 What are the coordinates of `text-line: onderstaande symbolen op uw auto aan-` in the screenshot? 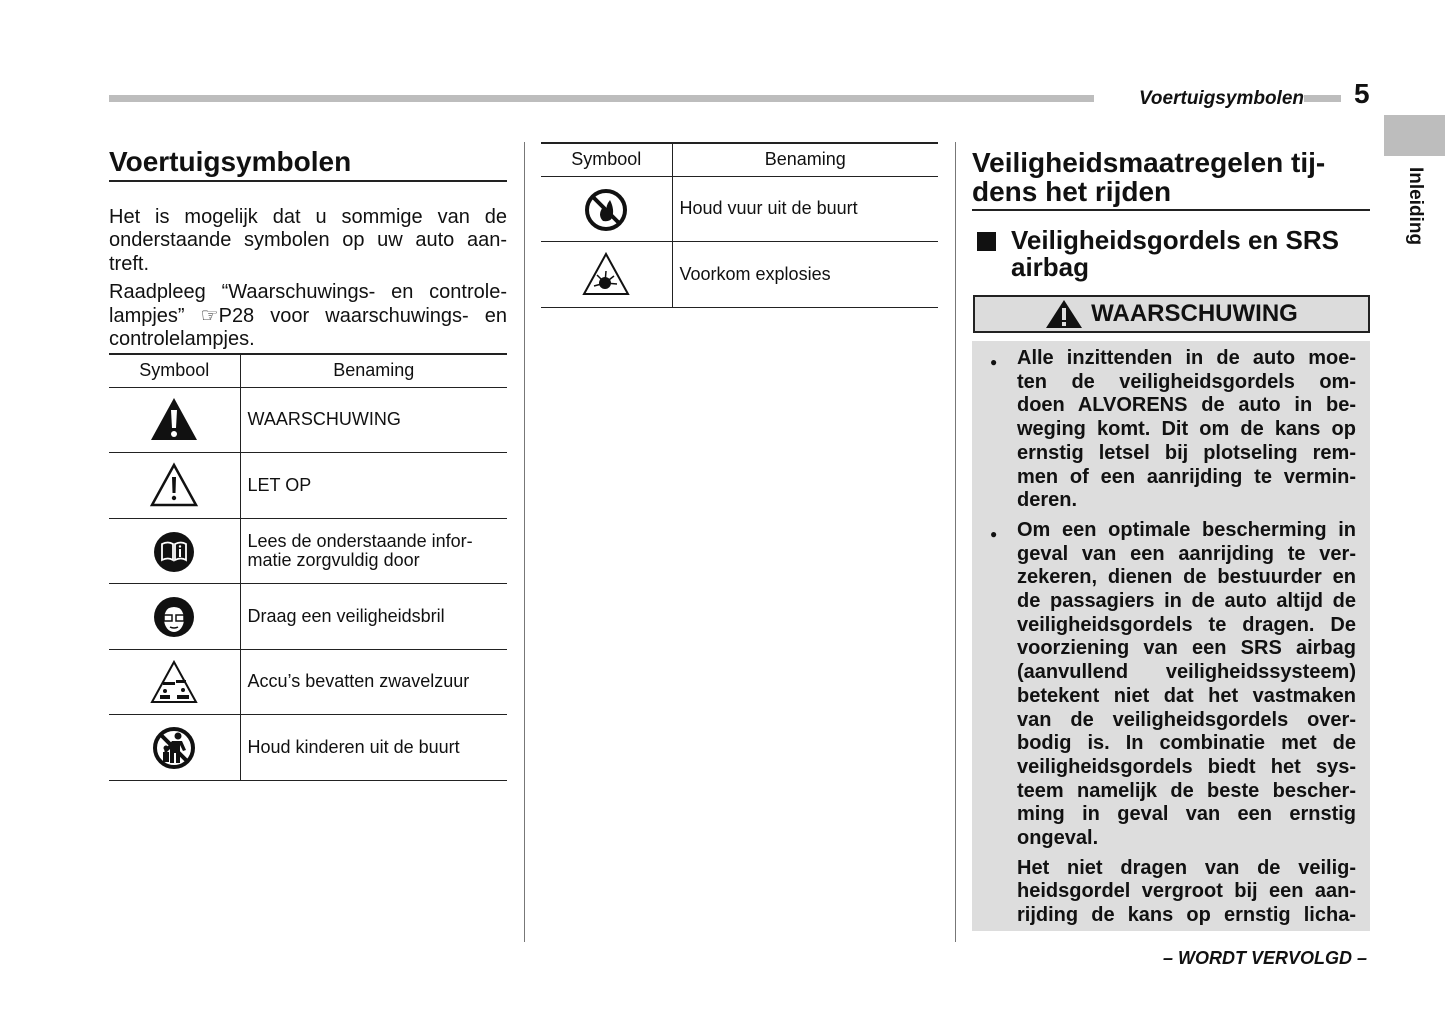 It's located at (308, 240).